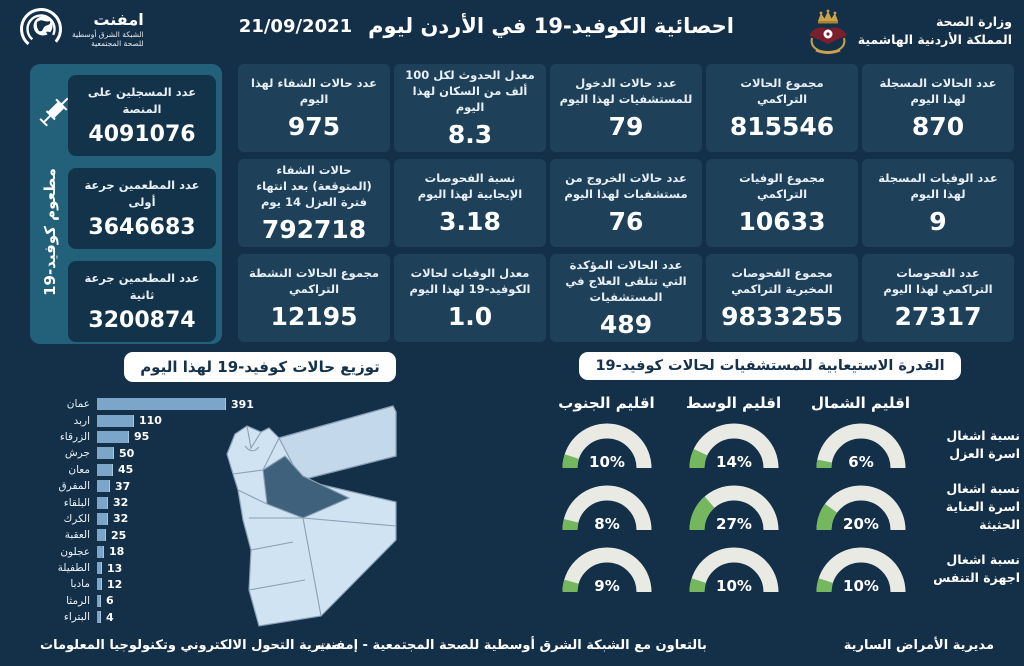  Describe the element at coordinates (314, 317) in the screenshot. I see `stat-card-value: 12195` at that location.